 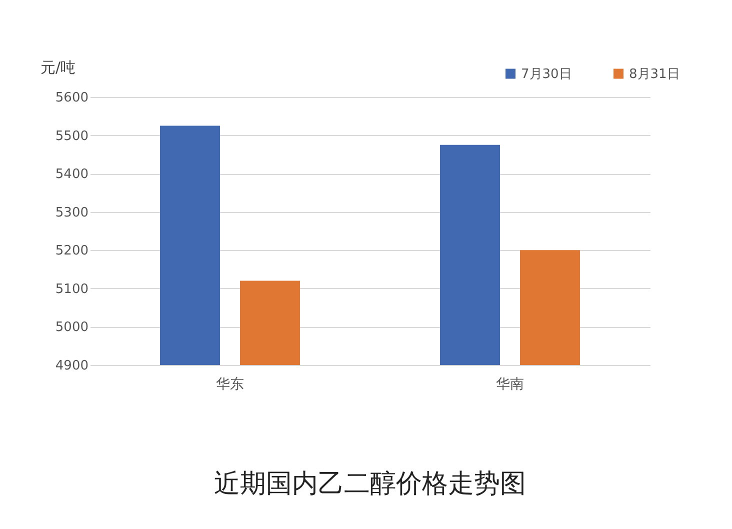 What do you see at coordinates (71, 328) in the screenshot?
I see `y-tick-label: 5000` at bounding box center [71, 328].